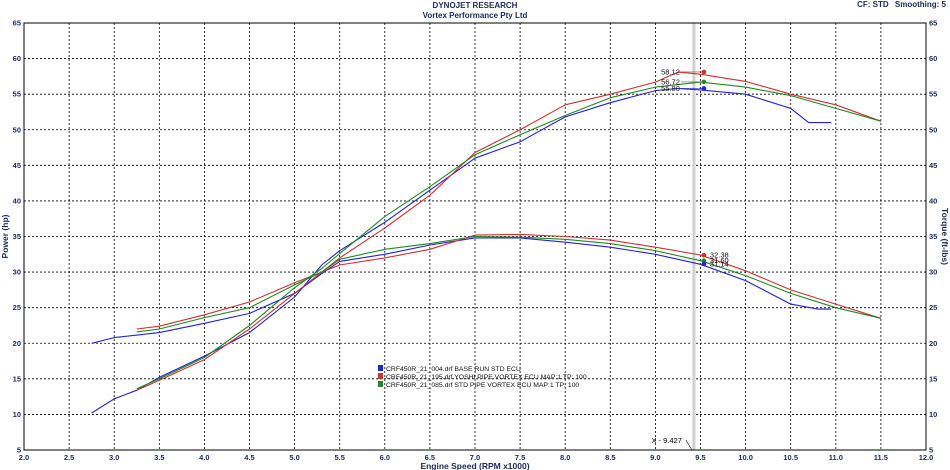 This screenshot has height=470, width=950. What do you see at coordinates (719, 255) in the screenshot?
I see `cursor-value-label: 32.38` at bounding box center [719, 255].